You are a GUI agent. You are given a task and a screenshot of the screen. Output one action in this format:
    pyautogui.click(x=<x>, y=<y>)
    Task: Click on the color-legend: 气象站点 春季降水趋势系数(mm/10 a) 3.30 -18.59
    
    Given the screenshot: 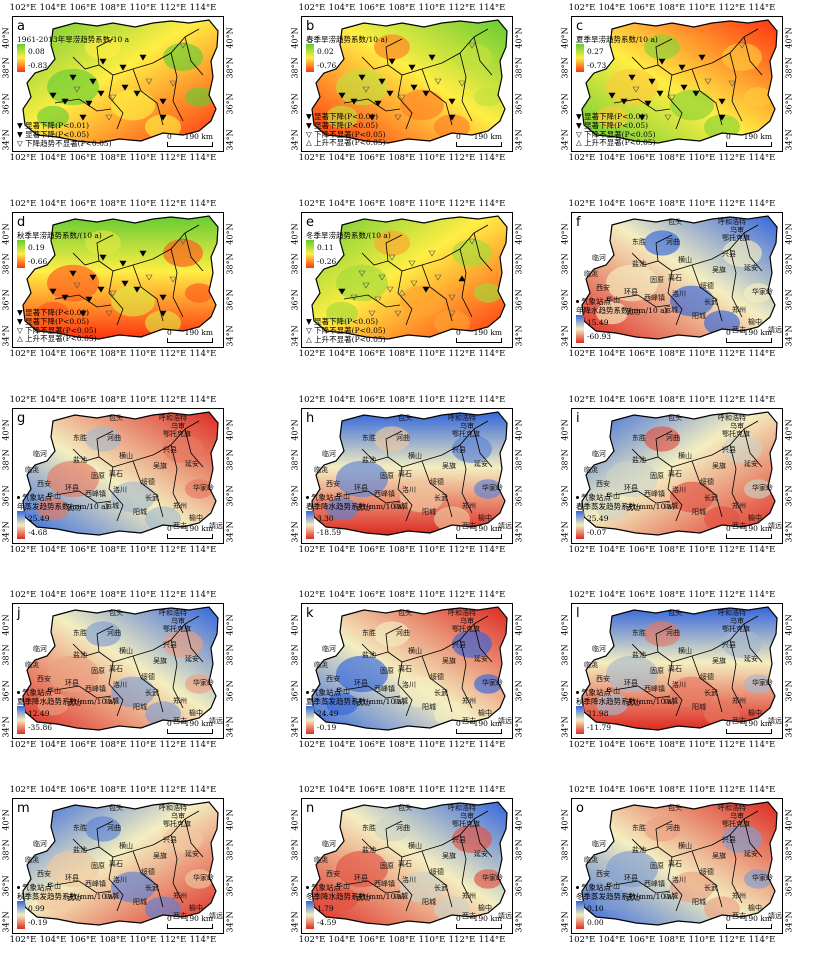 What is the action you would take?
    pyautogui.click(x=355, y=516)
    